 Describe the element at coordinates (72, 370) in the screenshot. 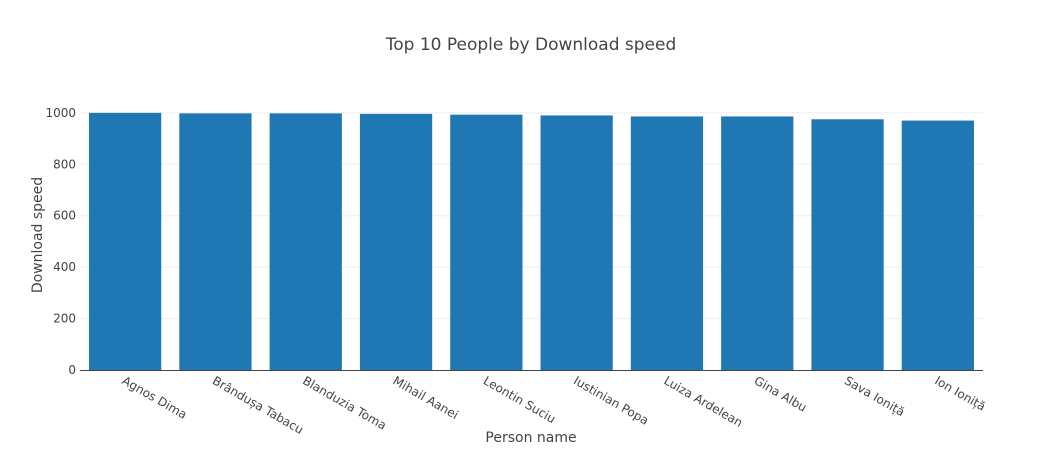

I see `y-tick-label: 0` at that location.